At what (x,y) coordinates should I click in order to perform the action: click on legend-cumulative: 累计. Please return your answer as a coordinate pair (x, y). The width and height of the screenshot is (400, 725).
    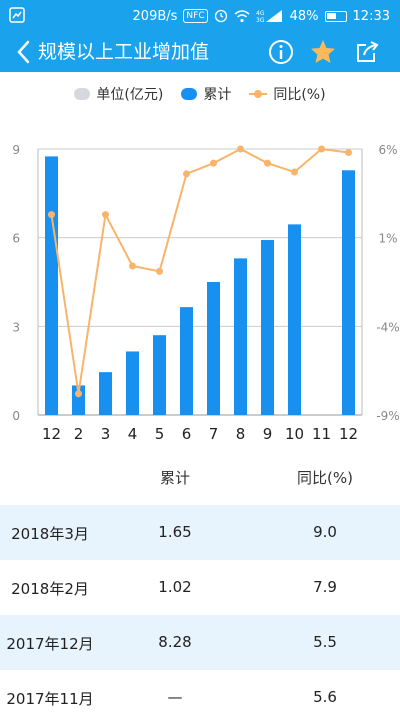
    Looking at the image, I should click on (206, 94).